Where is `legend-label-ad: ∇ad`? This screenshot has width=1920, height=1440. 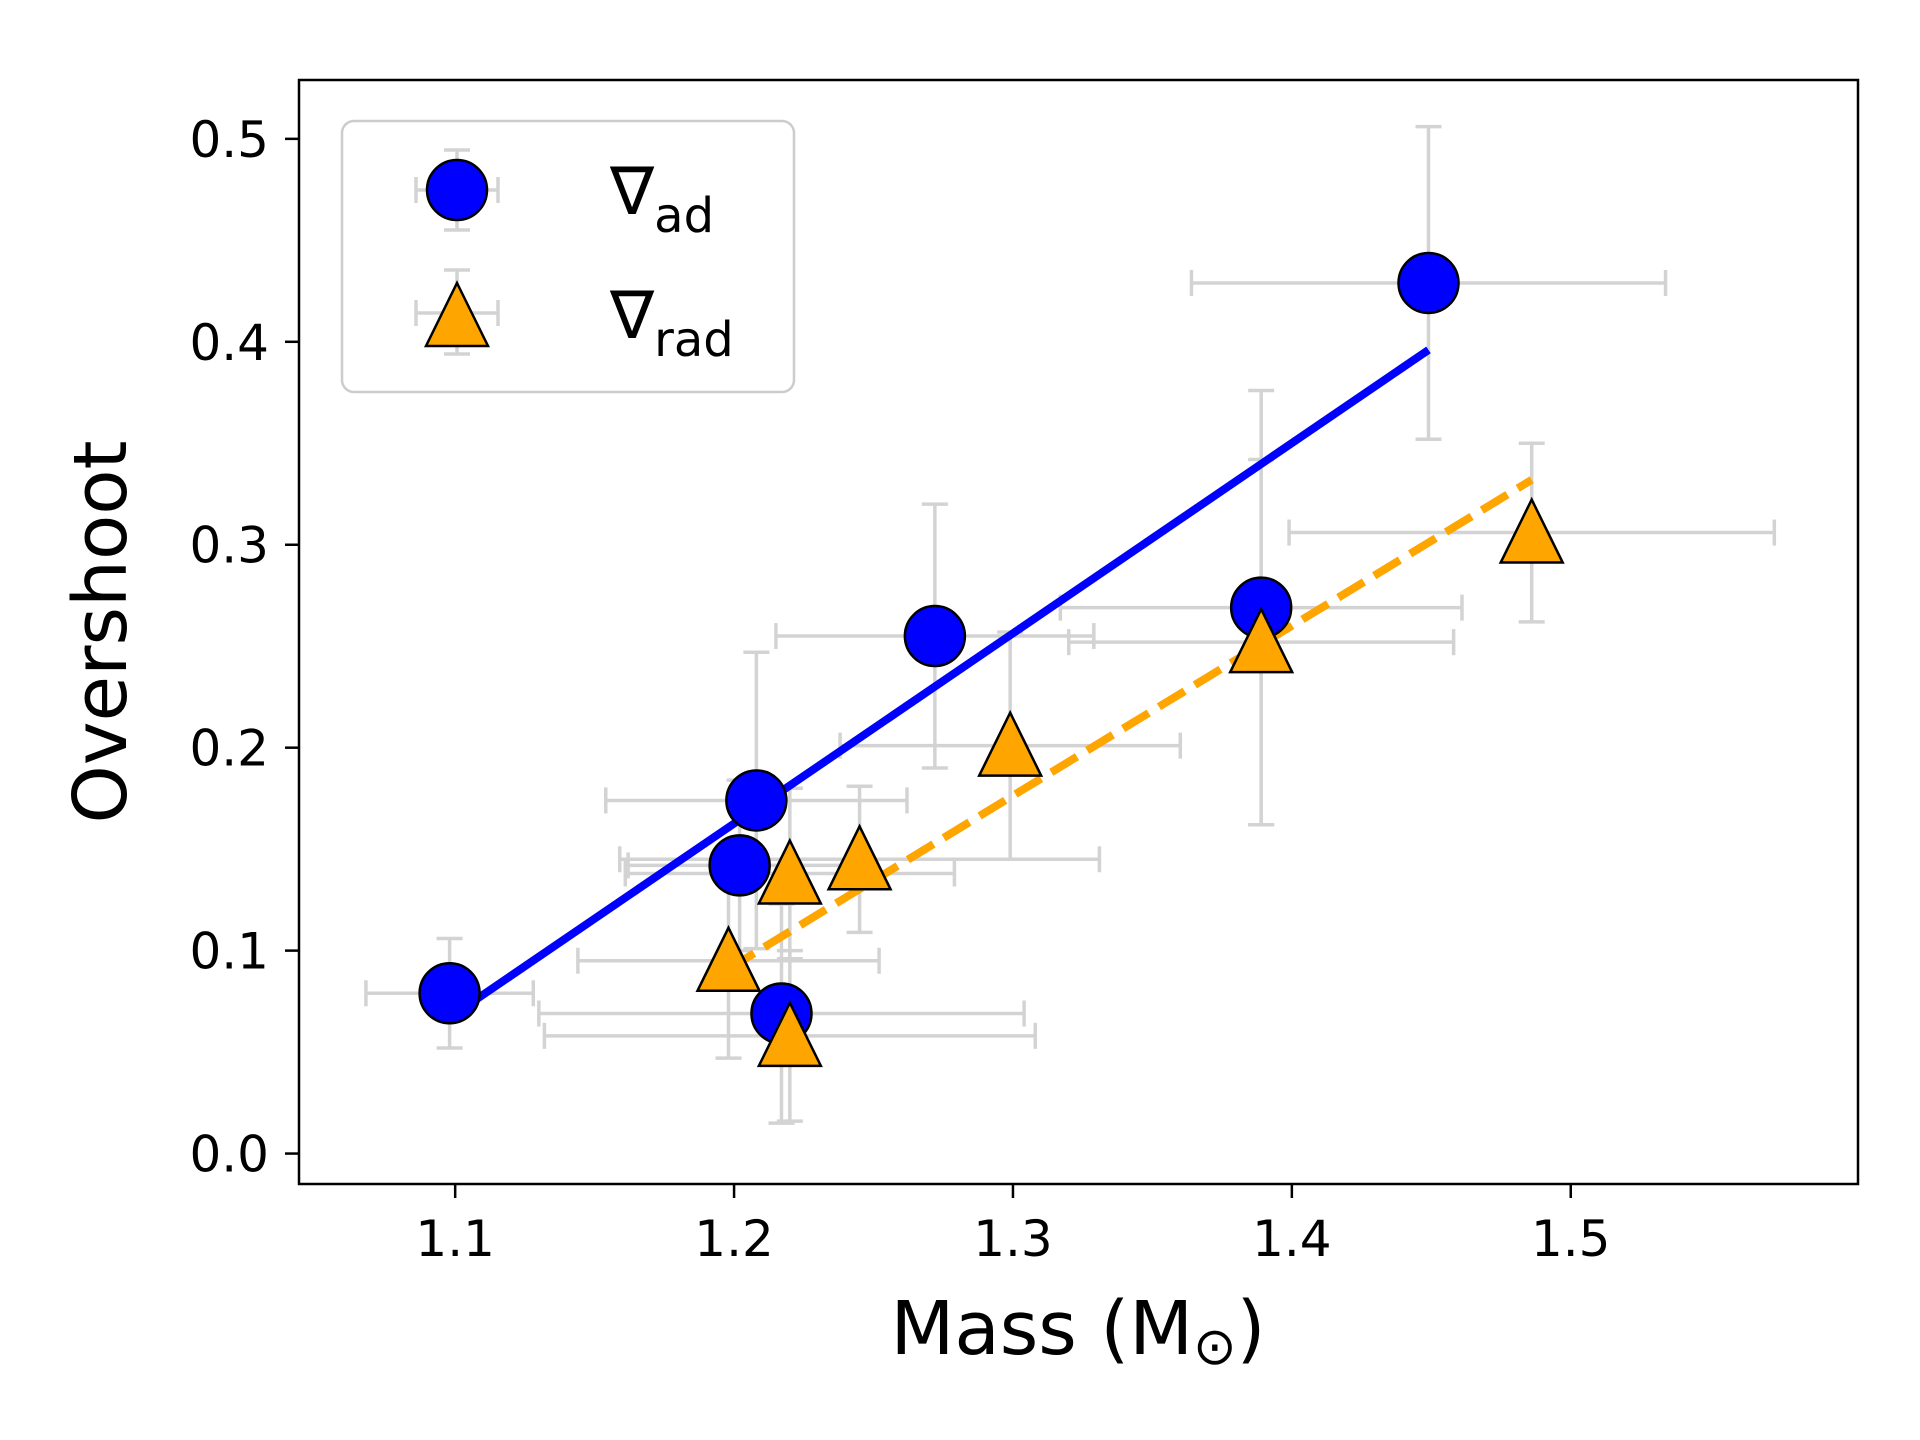
legend-label-ad: ∇ad is located at coordinates (661, 198).